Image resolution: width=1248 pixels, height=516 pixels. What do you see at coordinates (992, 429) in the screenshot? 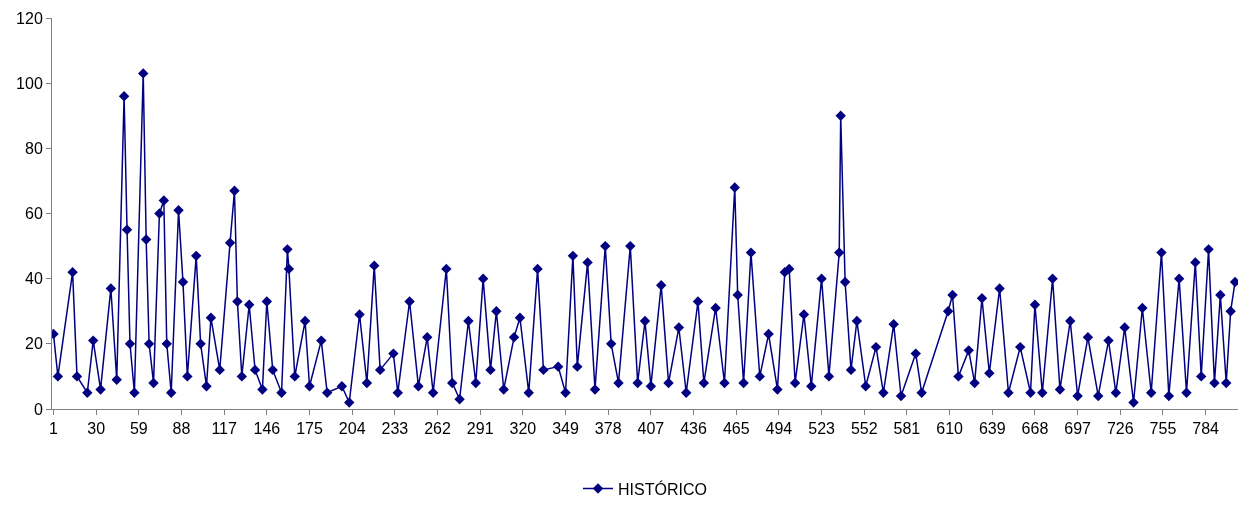
I see `x-tick-label: 639` at bounding box center [992, 429].